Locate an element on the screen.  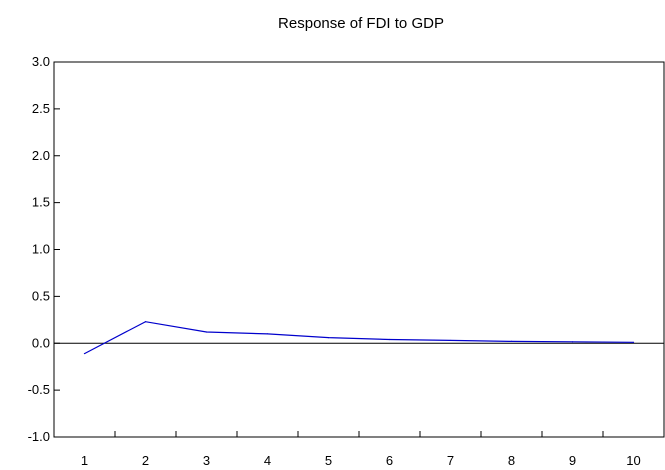
y-tick-label: 1.5 is located at coordinates (41, 202).